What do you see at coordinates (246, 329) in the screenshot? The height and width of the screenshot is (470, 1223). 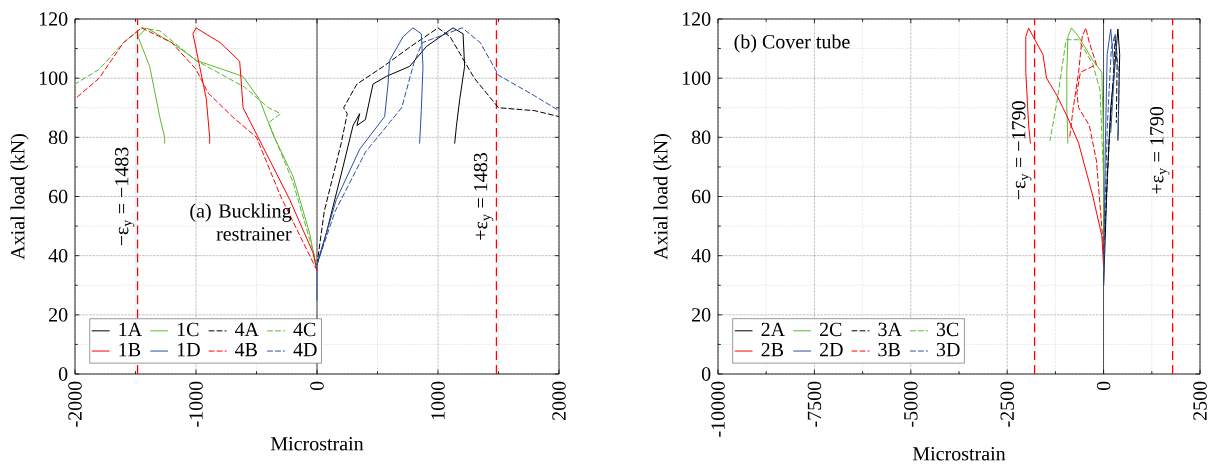 I see `legend-label: 4A` at bounding box center [246, 329].